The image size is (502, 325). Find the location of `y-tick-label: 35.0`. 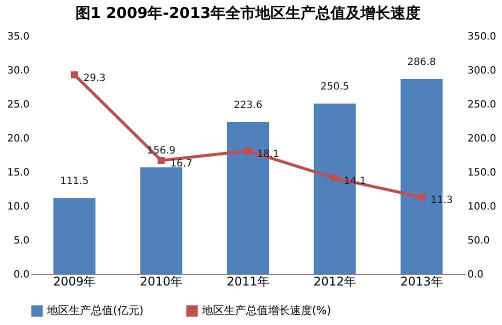

y-tick-label: 35.0 is located at coordinates (18, 37).